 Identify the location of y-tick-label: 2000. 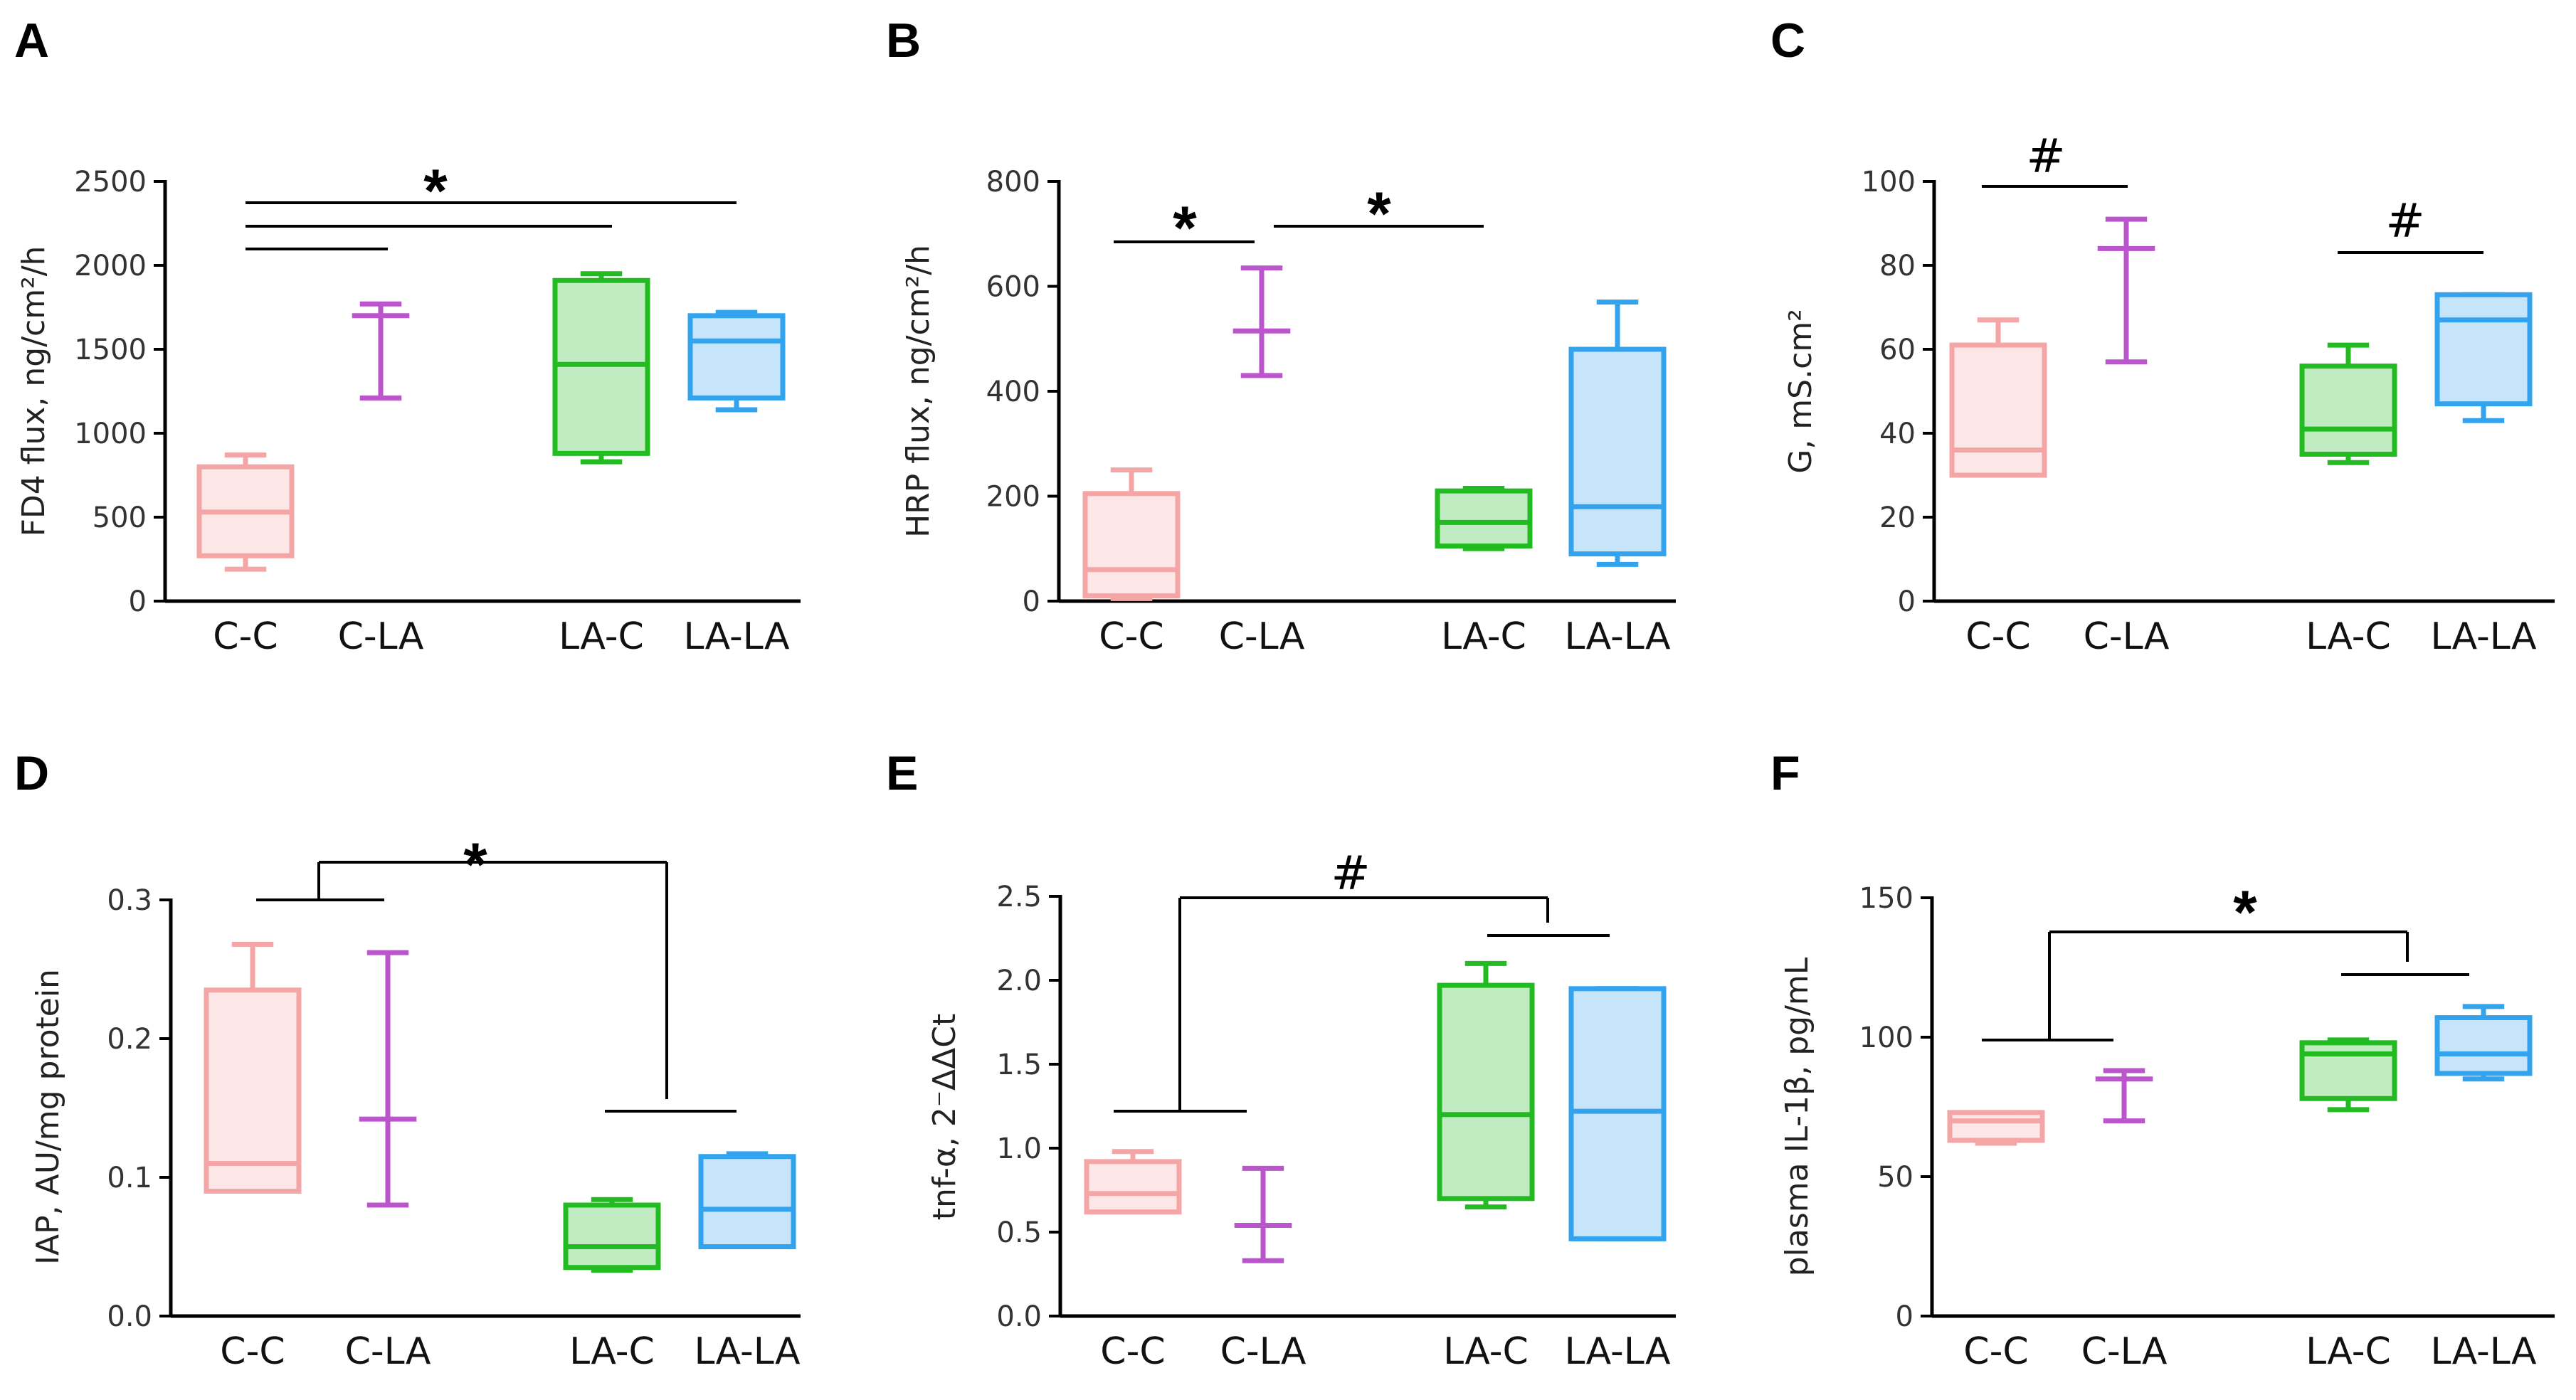
(111, 266).